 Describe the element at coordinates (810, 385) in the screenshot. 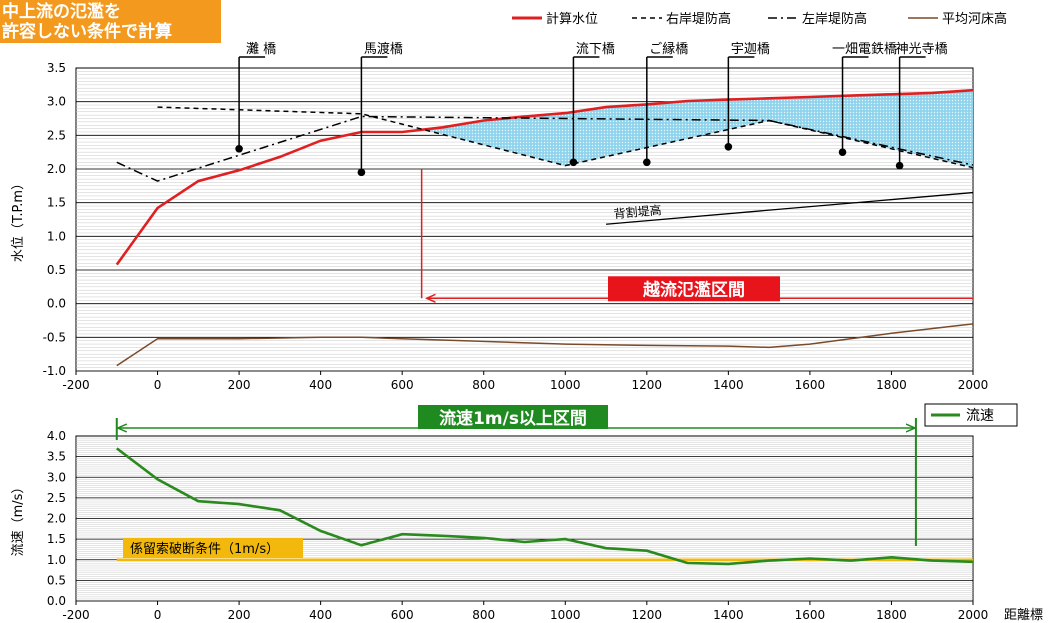

I see `level-xtick-label: 1600` at that location.